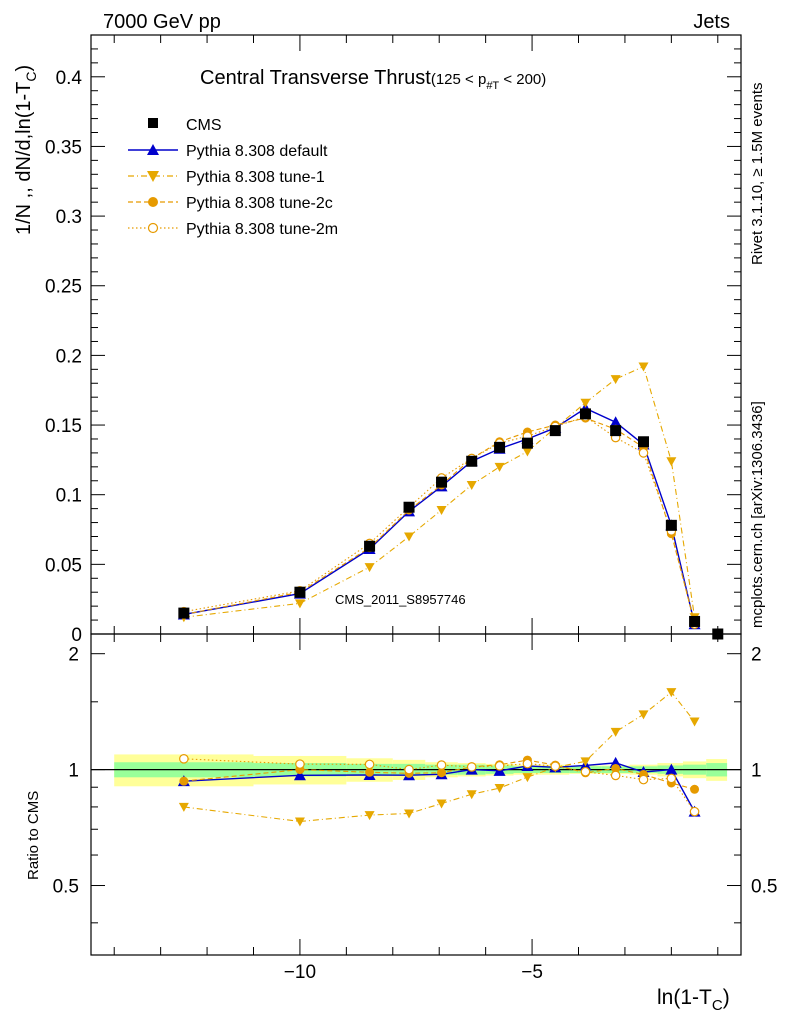  I want to click on legend-label-cms: CMS, so click(204, 125).